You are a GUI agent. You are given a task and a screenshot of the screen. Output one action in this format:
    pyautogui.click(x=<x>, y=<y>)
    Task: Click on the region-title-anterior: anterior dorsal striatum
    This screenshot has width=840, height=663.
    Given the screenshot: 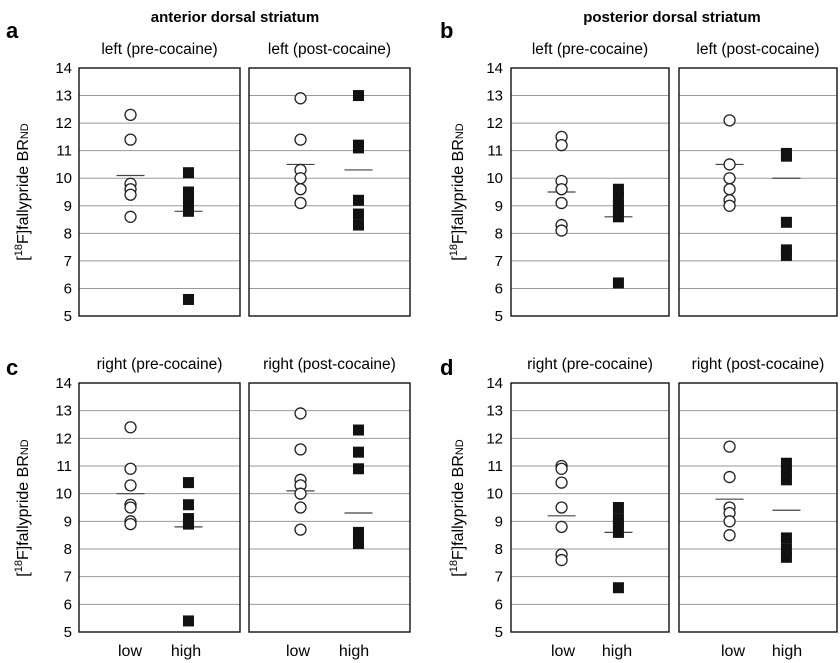 What is the action you would take?
    pyautogui.click(x=235, y=17)
    